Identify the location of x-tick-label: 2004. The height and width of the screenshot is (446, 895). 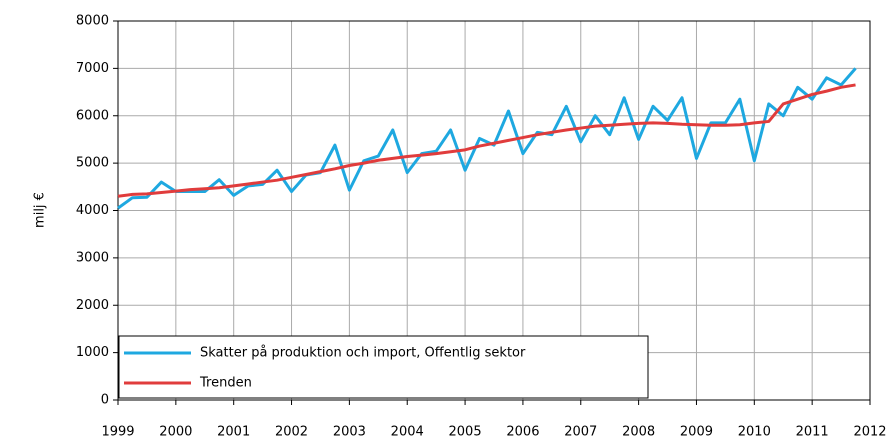
(407, 432).